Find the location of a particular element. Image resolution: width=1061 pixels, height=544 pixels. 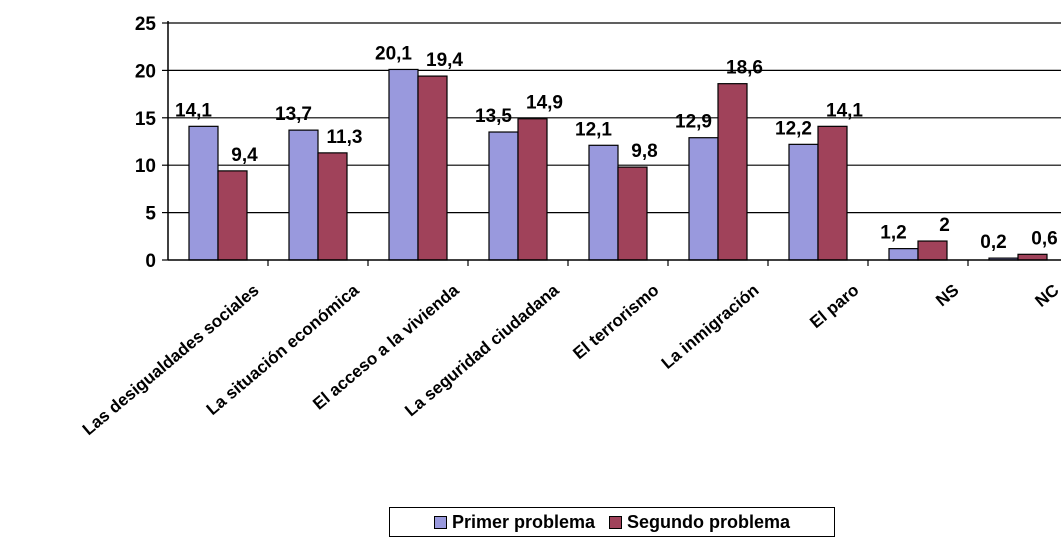

category-label: El paro is located at coordinates (834, 307).